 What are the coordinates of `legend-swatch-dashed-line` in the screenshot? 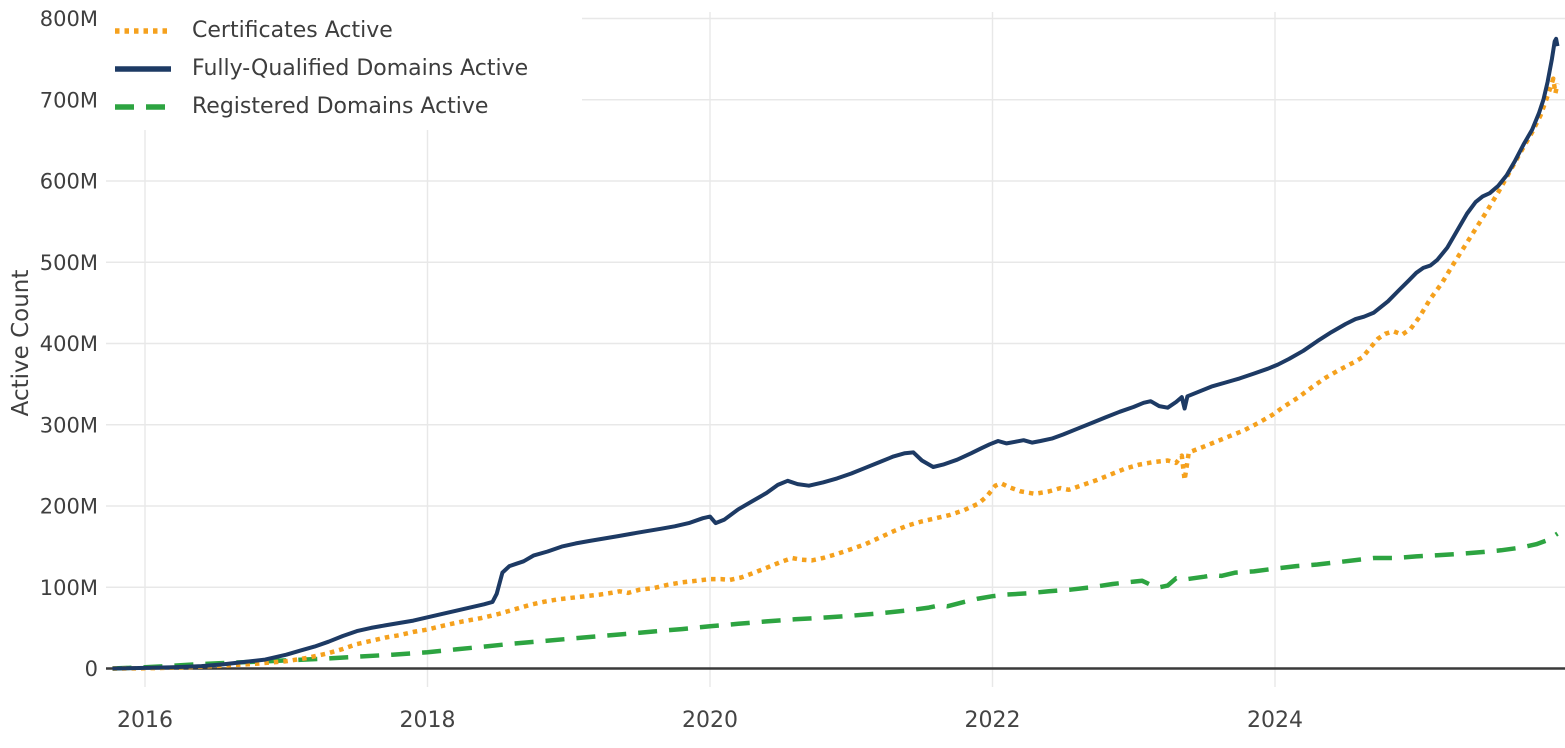 It's located at (143, 107).